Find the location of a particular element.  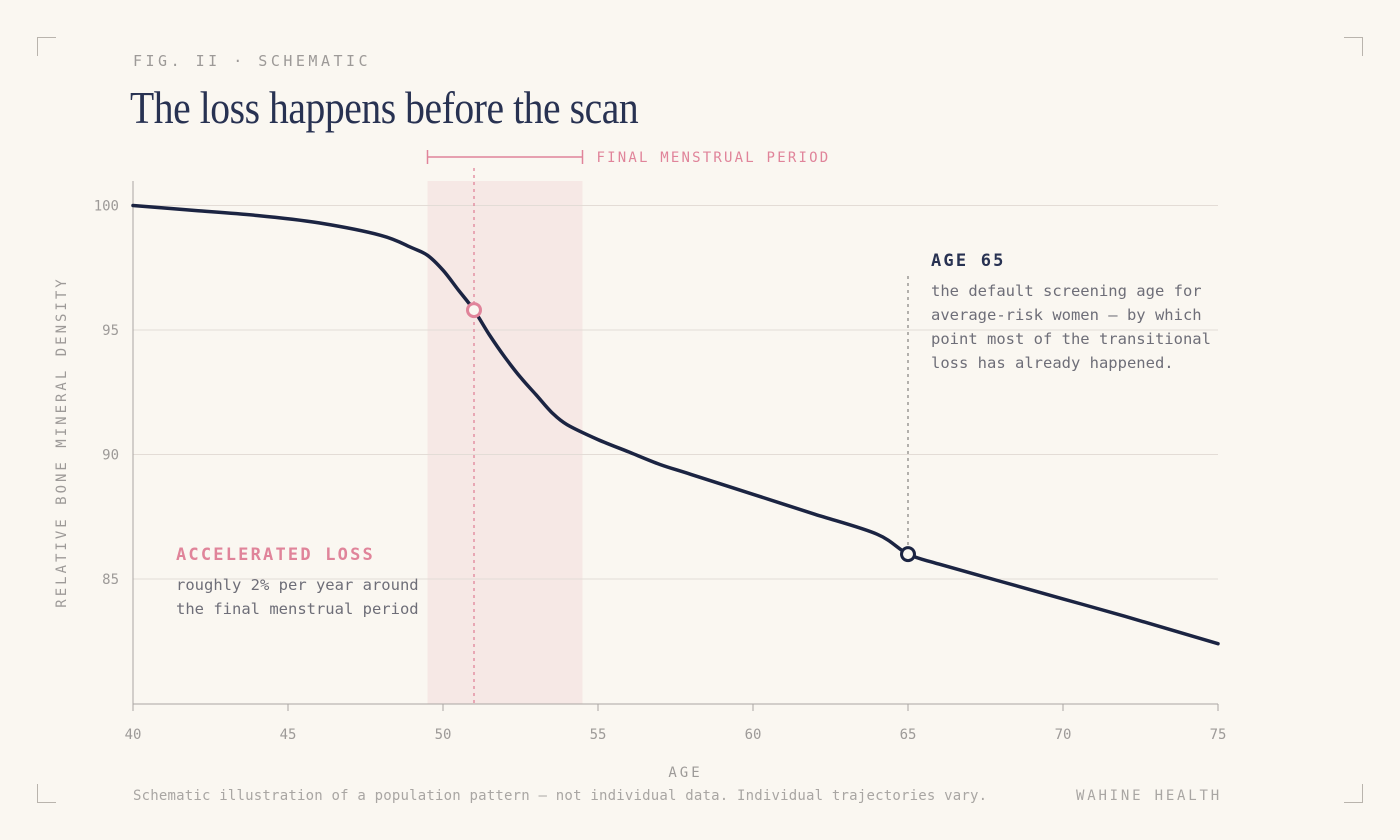

x-tick-label: 50 is located at coordinates (443, 735).